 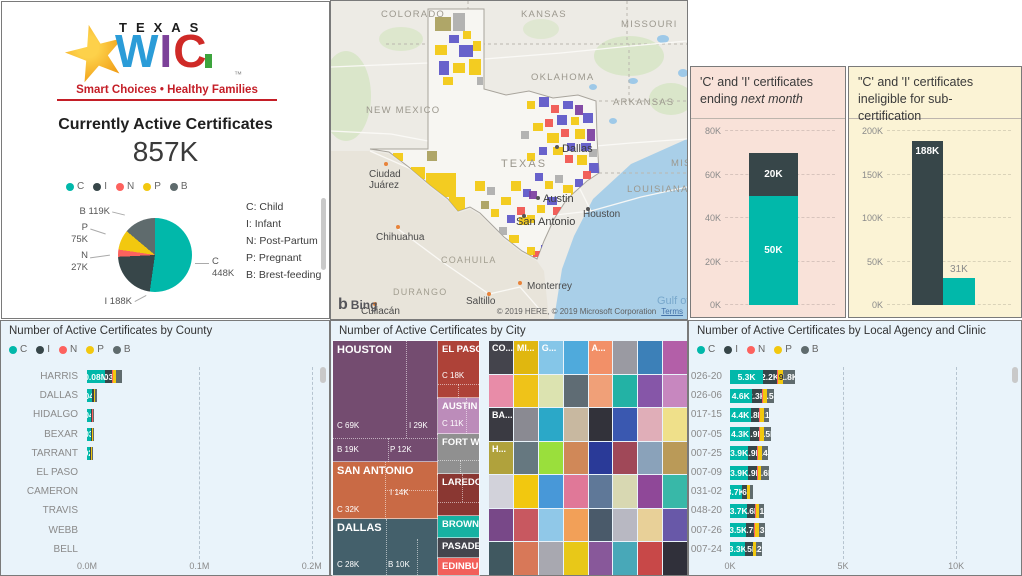 I want to click on bar-segment-B: 1.6K, so click(x=765, y=472).